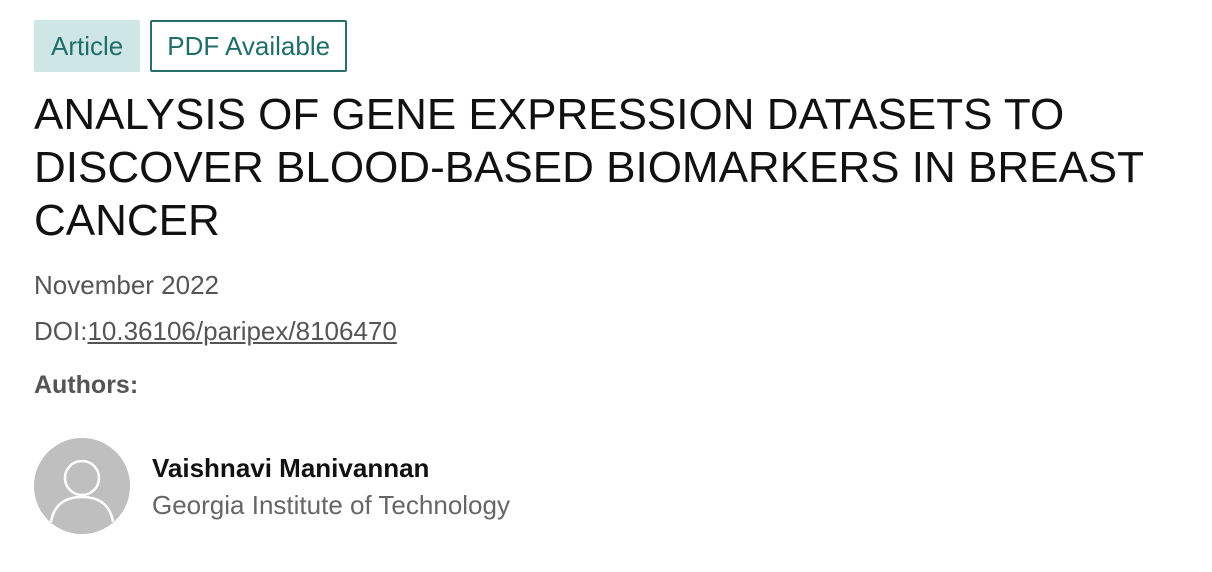 The height and width of the screenshot is (572, 1212). What do you see at coordinates (126, 285) in the screenshot?
I see `publication-date: November 2022` at bounding box center [126, 285].